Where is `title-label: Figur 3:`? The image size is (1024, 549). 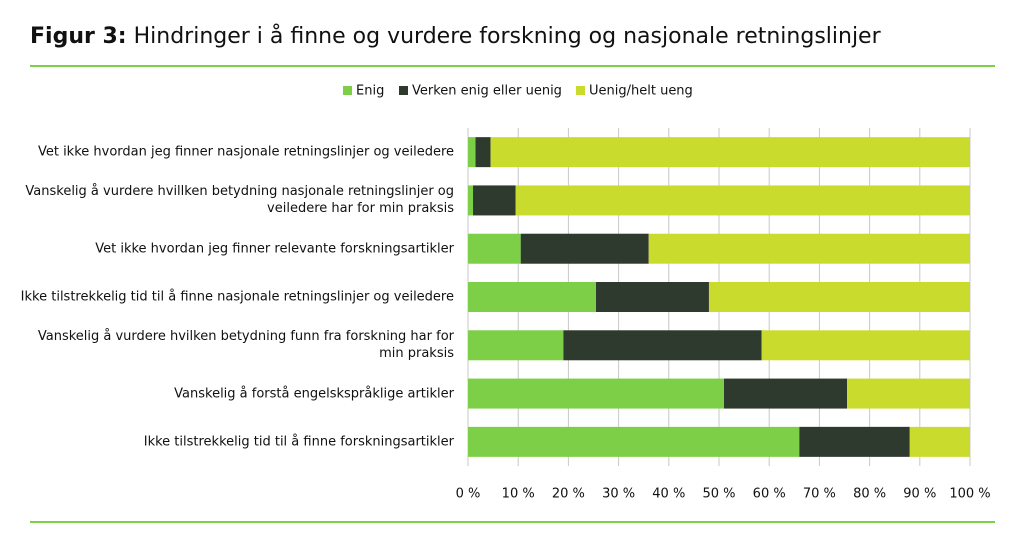
title-label: Figur 3: is located at coordinates (78, 36).